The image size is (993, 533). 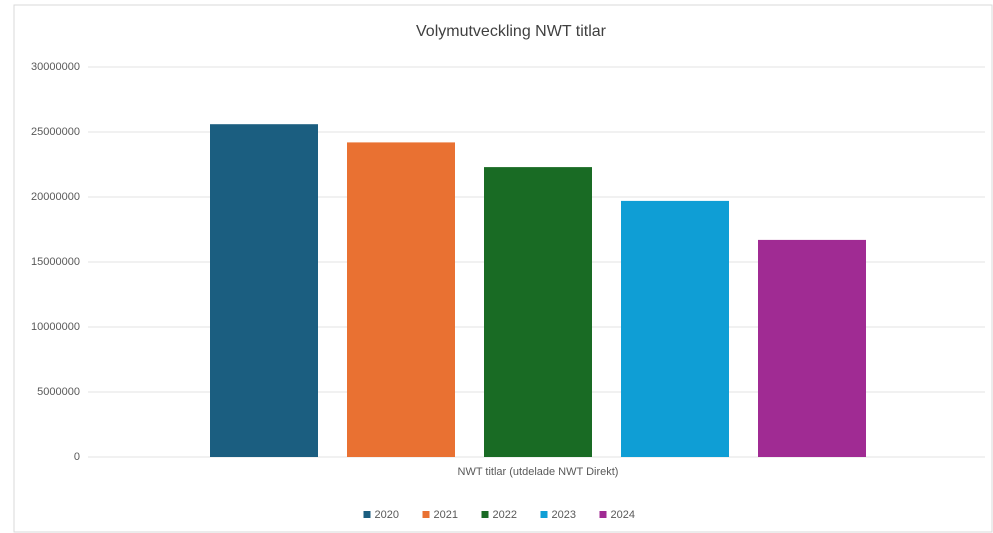 I want to click on y-tick-label: 10000000, so click(x=55, y=327).